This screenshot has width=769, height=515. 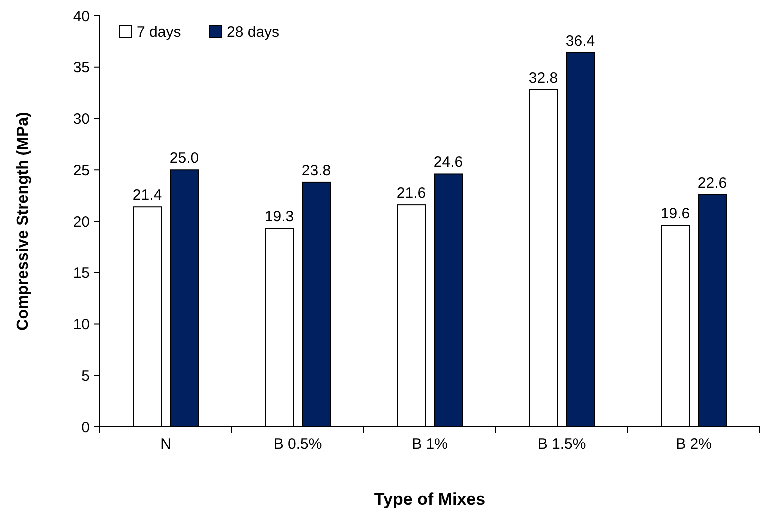 What do you see at coordinates (581, 41) in the screenshot?
I see `data-label: 36.4` at bounding box center [581, 41].